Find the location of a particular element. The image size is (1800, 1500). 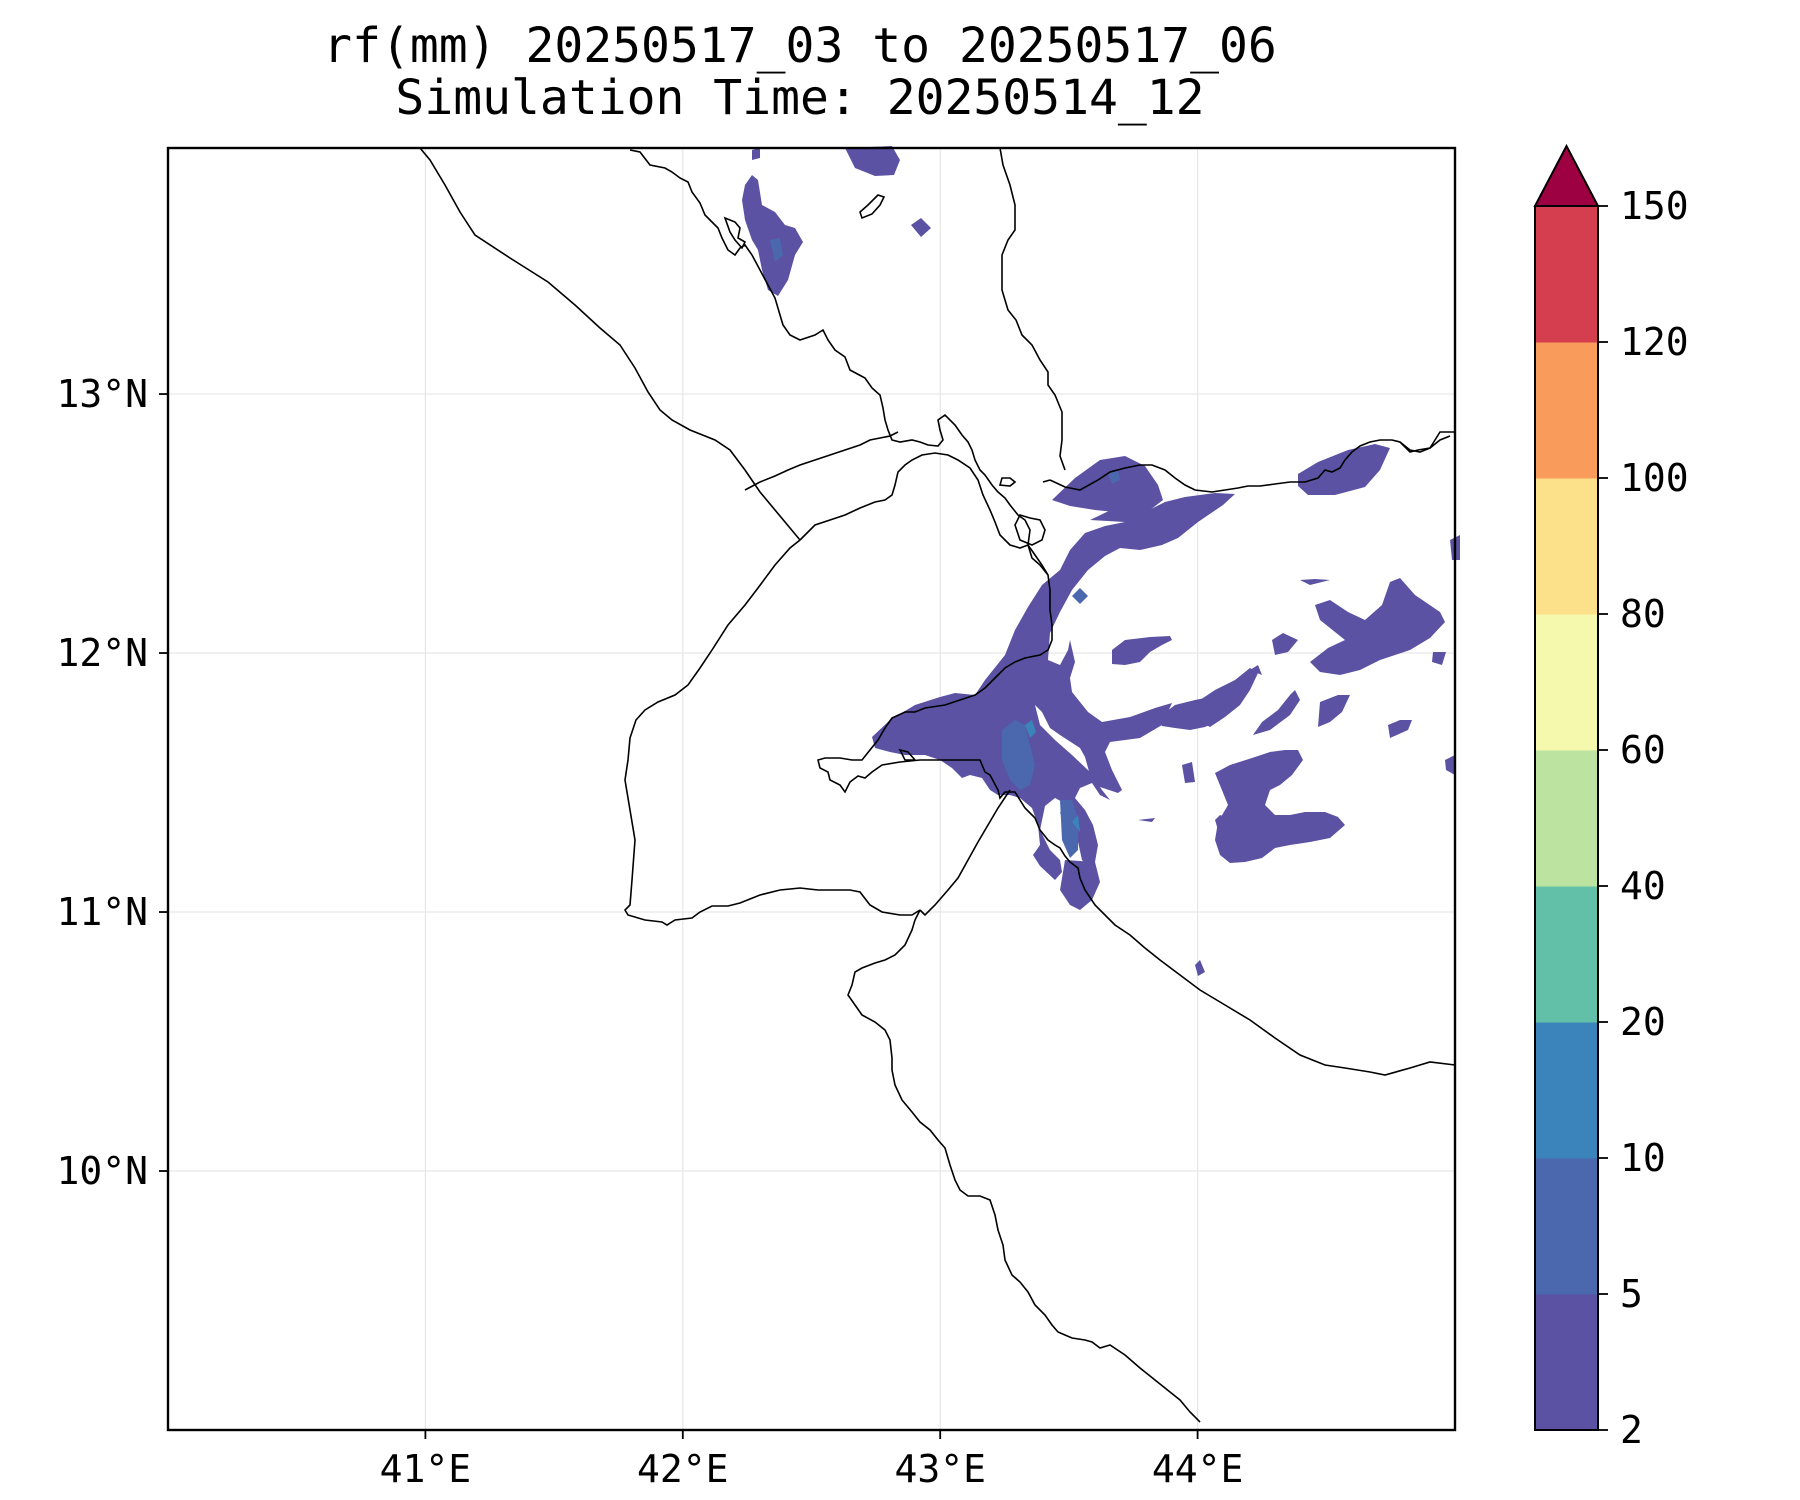

colorbar-tick-label: 2 is located at coordinates (1631, 1430).